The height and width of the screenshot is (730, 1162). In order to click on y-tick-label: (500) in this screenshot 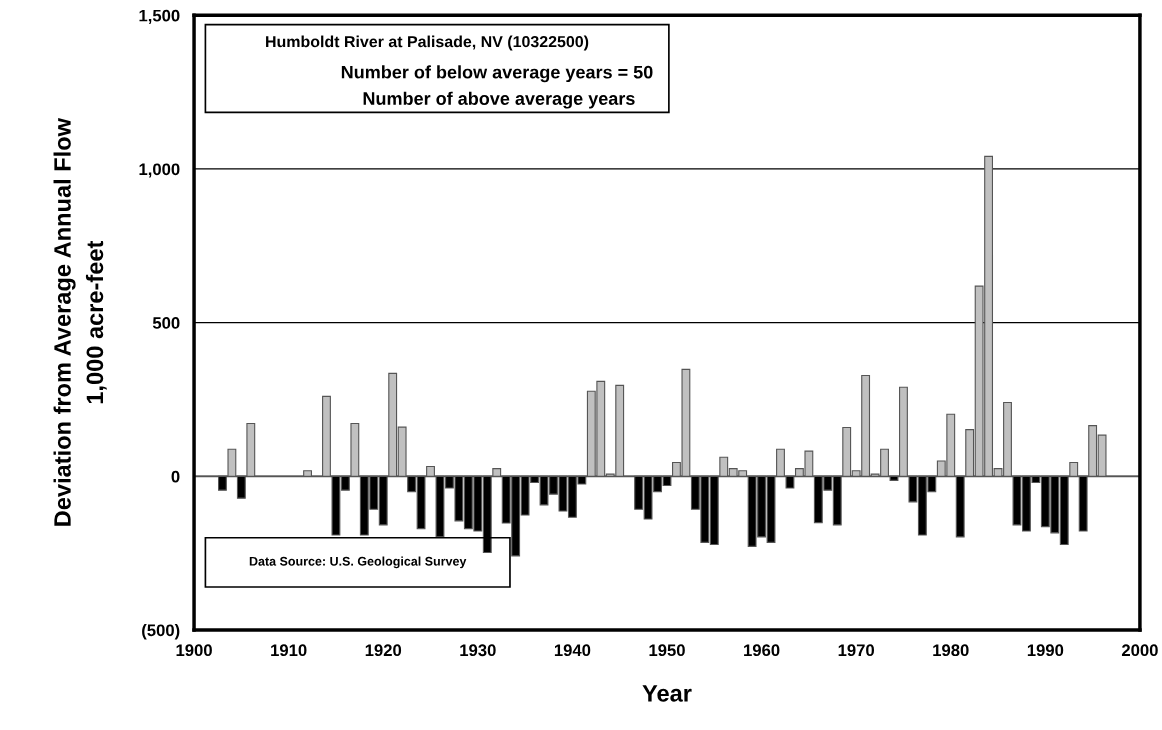, I will do `click(161, 631)`.